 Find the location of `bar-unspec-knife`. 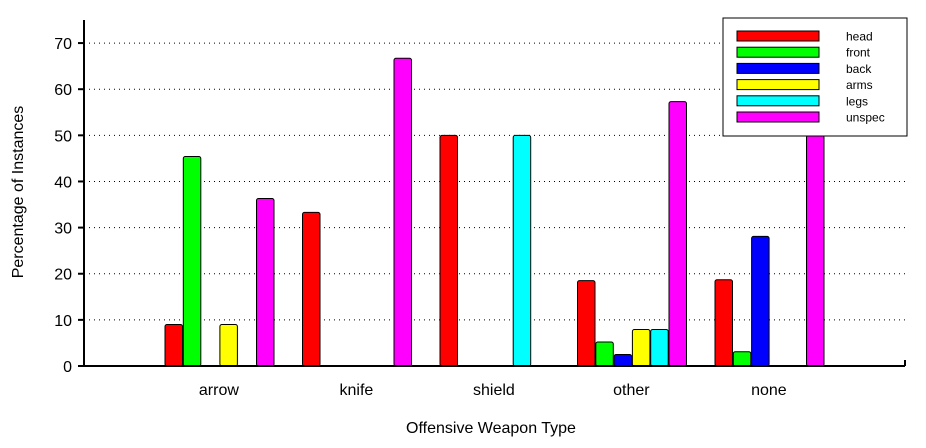

bar-unspec-knife is located at coordinates (402, 212).